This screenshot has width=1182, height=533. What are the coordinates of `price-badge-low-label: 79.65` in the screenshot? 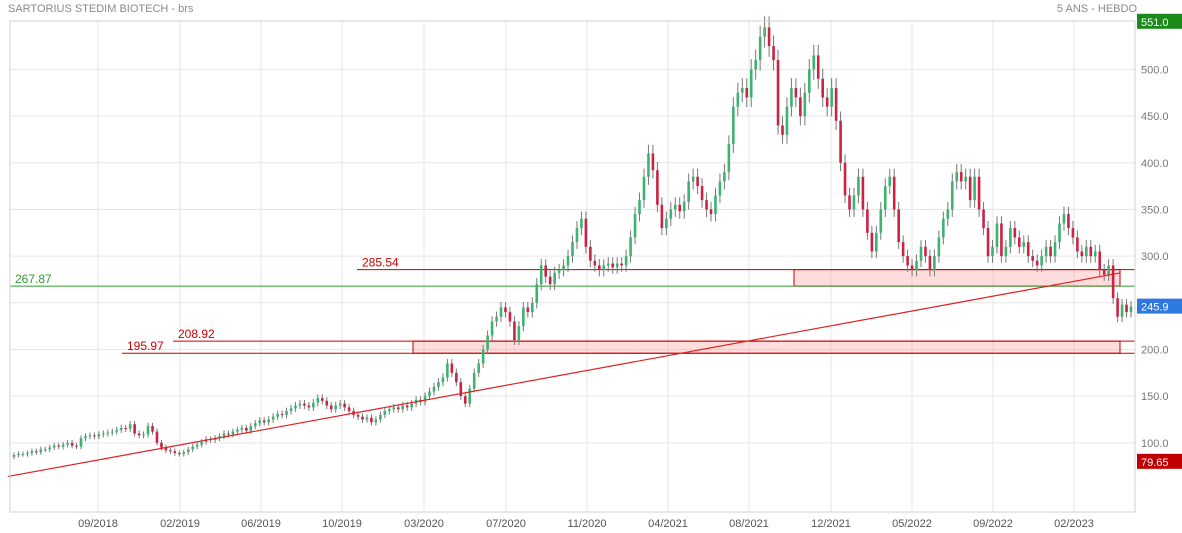 It's located at (1155, 463).